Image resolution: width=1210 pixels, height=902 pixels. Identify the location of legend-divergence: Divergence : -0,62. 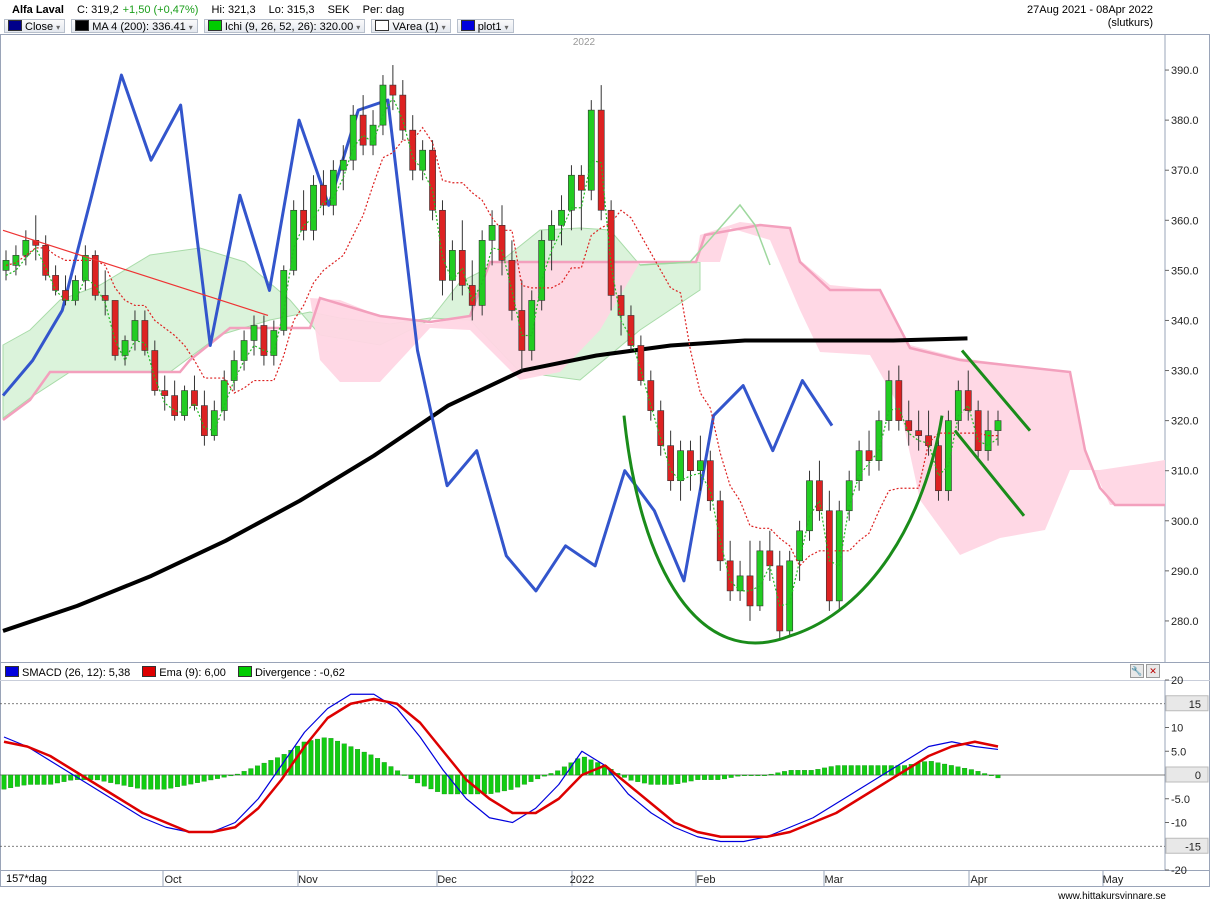
(294, 672).